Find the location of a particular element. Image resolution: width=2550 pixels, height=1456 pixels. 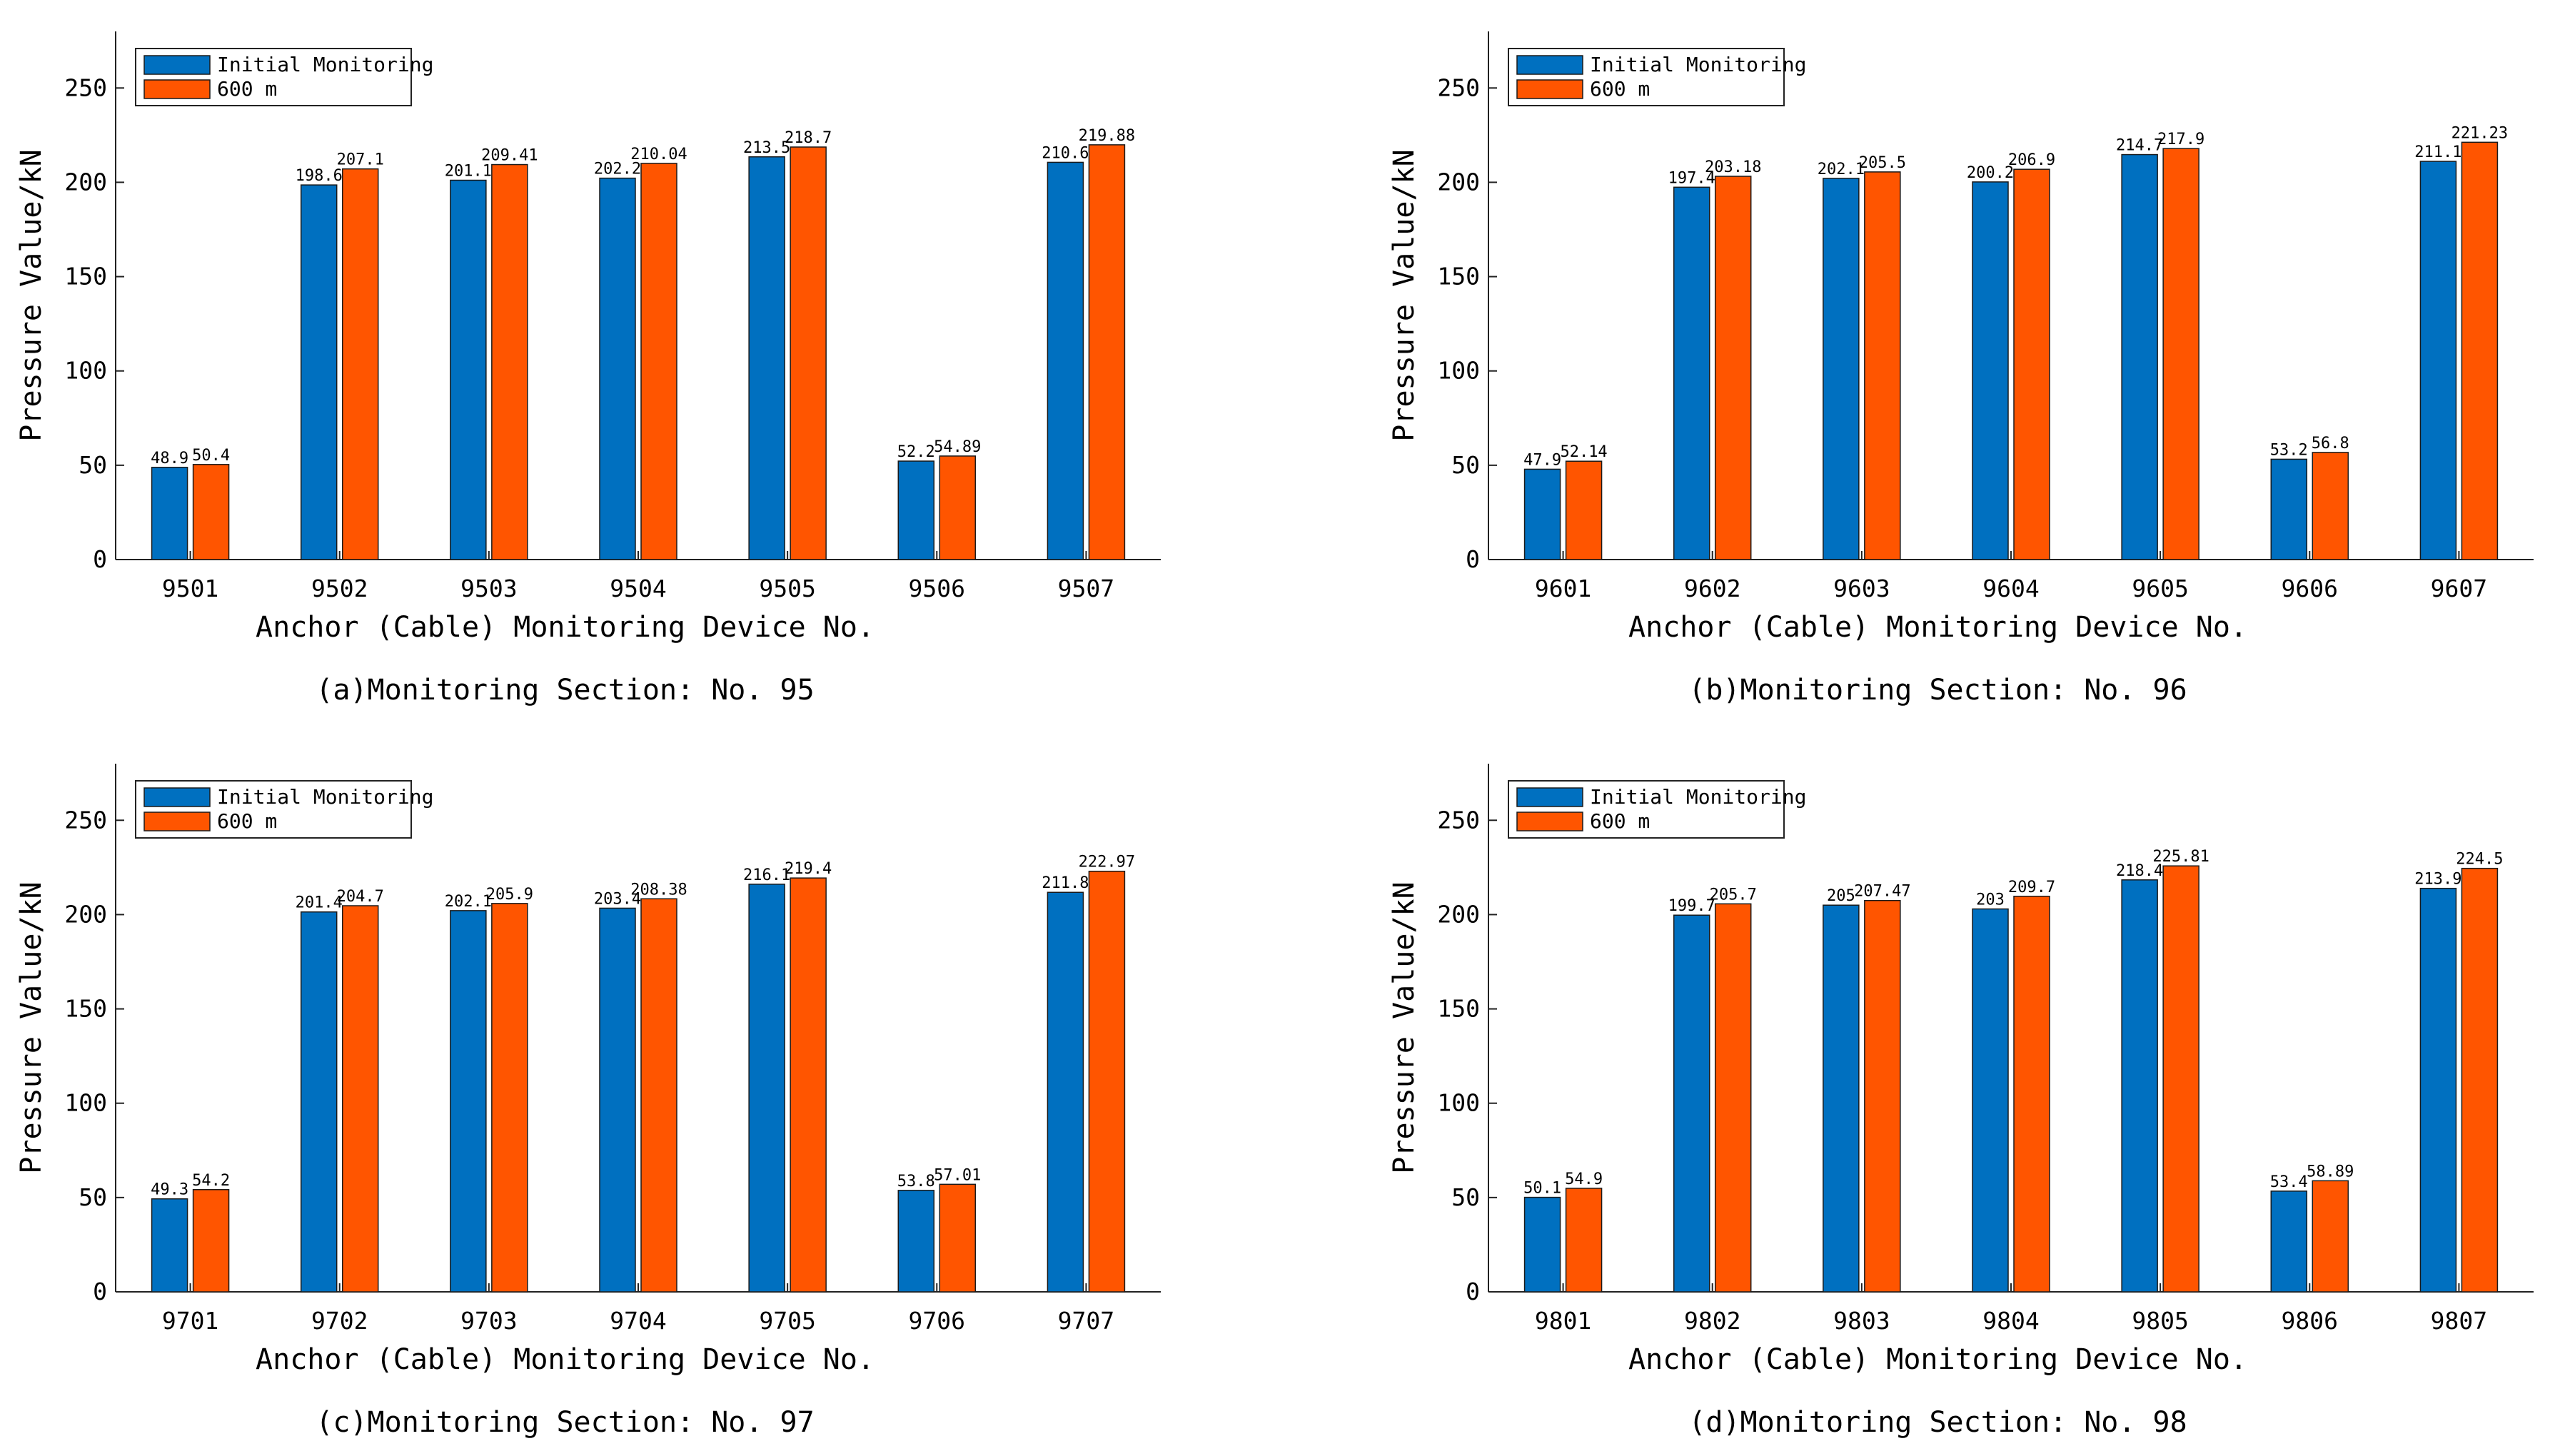

x-tick-label: 9807 is located at coordinates (2459, 1321).